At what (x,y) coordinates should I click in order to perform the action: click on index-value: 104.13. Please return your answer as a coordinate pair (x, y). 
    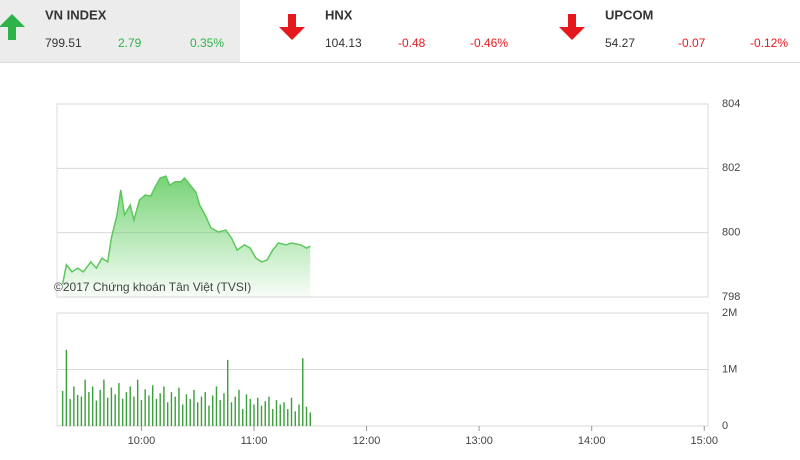
    Looking at the image, I should click on (343, 43).